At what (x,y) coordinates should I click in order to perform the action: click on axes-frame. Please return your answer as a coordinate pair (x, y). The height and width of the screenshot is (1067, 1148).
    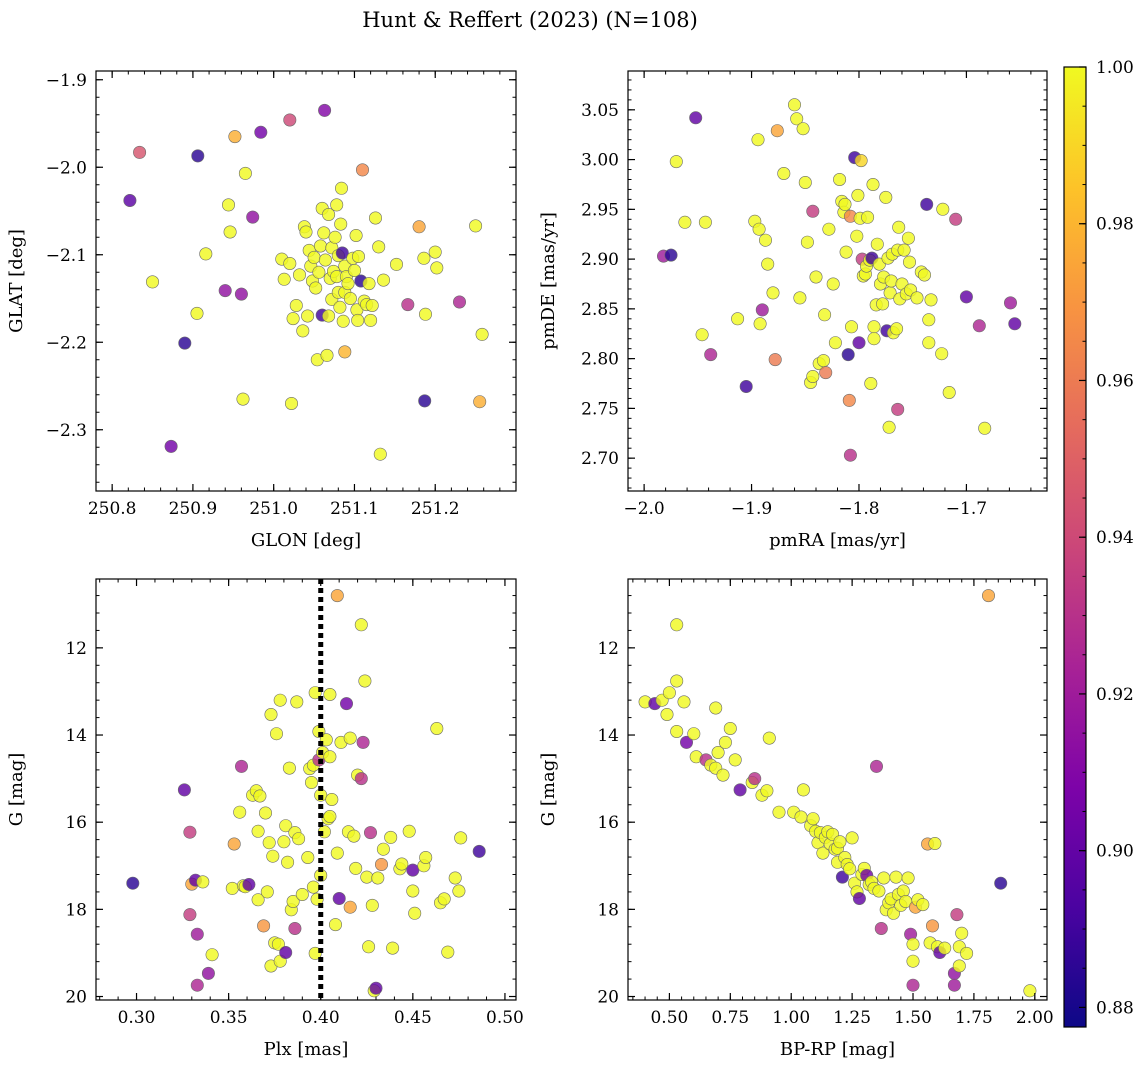
    Looking at the image, I should click on (306, 789).